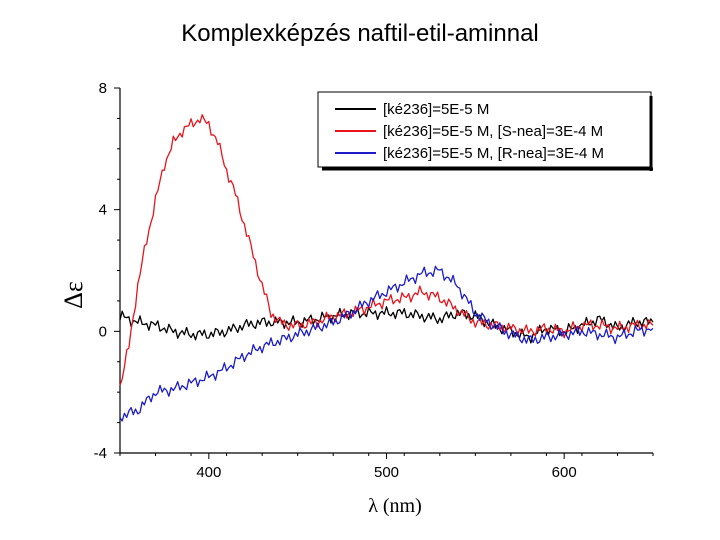 Image resolution: width=720 pixels, height=540 pixels. Describe the element at coordinates (436, 109) in the screenshot. I see `legend-label: [ké236]=5E-5 M` at that location.